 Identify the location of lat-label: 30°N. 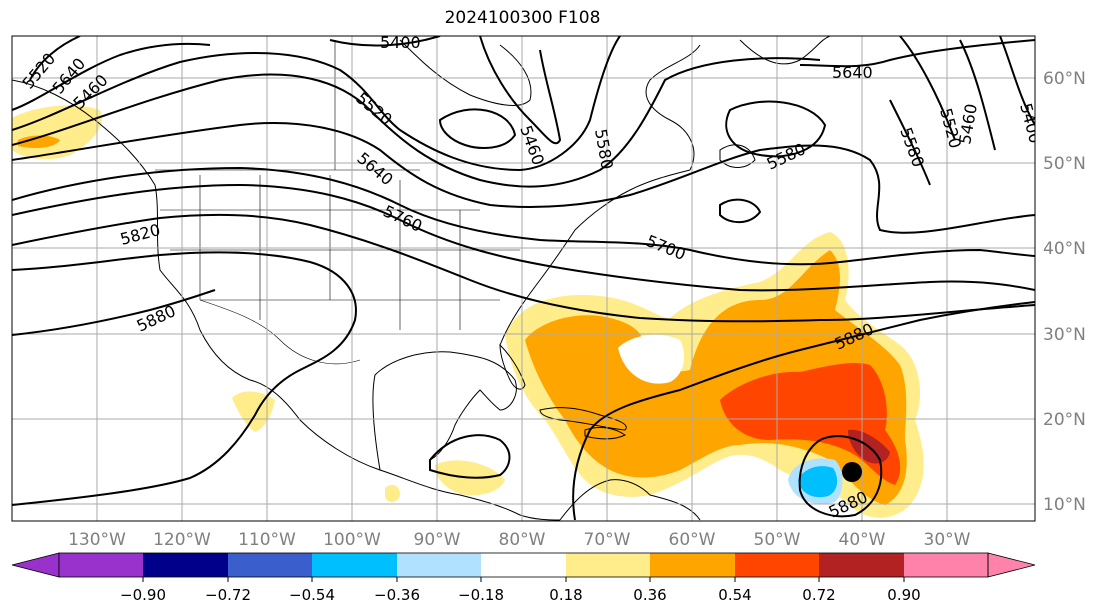
(1064, 335).